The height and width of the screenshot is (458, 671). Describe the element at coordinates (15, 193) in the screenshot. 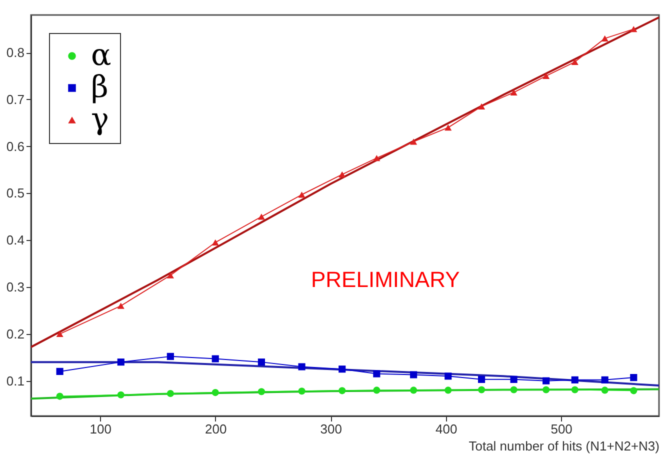

I see `y-tick-label: 0.5` at that location.